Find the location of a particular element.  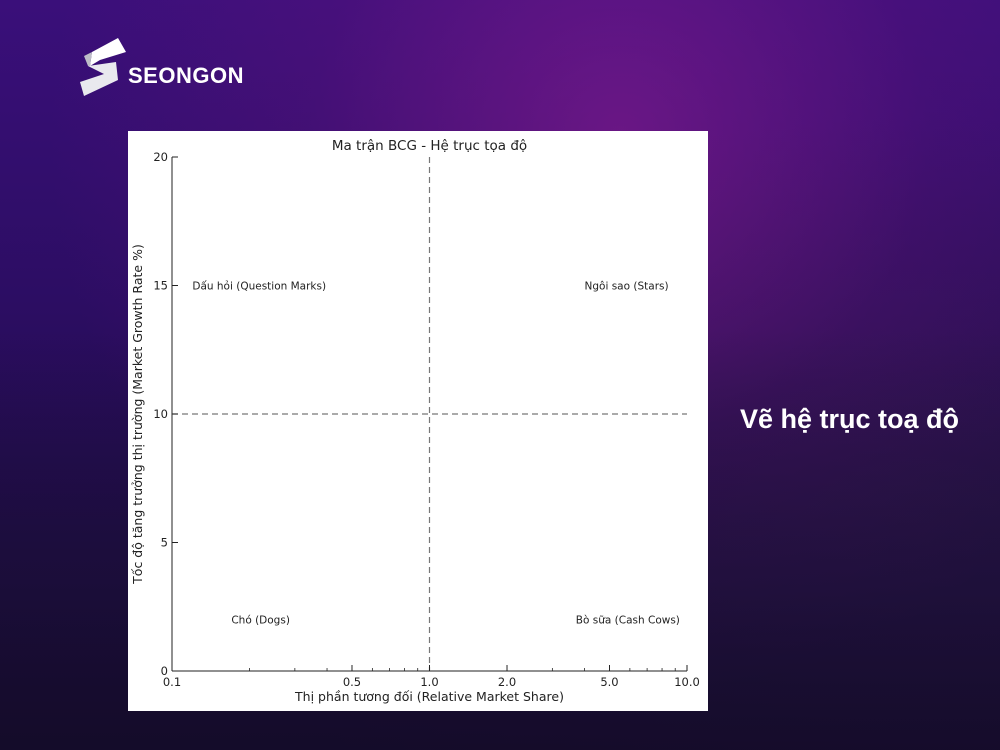

x-tick-label: 2.0 is located at coordinates (507, 682).